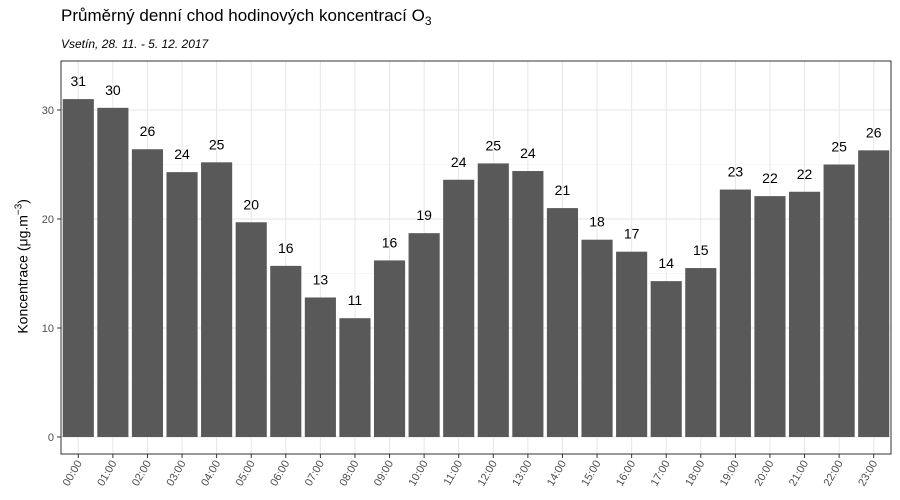 Image resolution: width=900 pixels, height=500 pixels. Describe the element at coordinates (384, 474) in the screenshot. I see `x-tick-label: 09:00` at that location.